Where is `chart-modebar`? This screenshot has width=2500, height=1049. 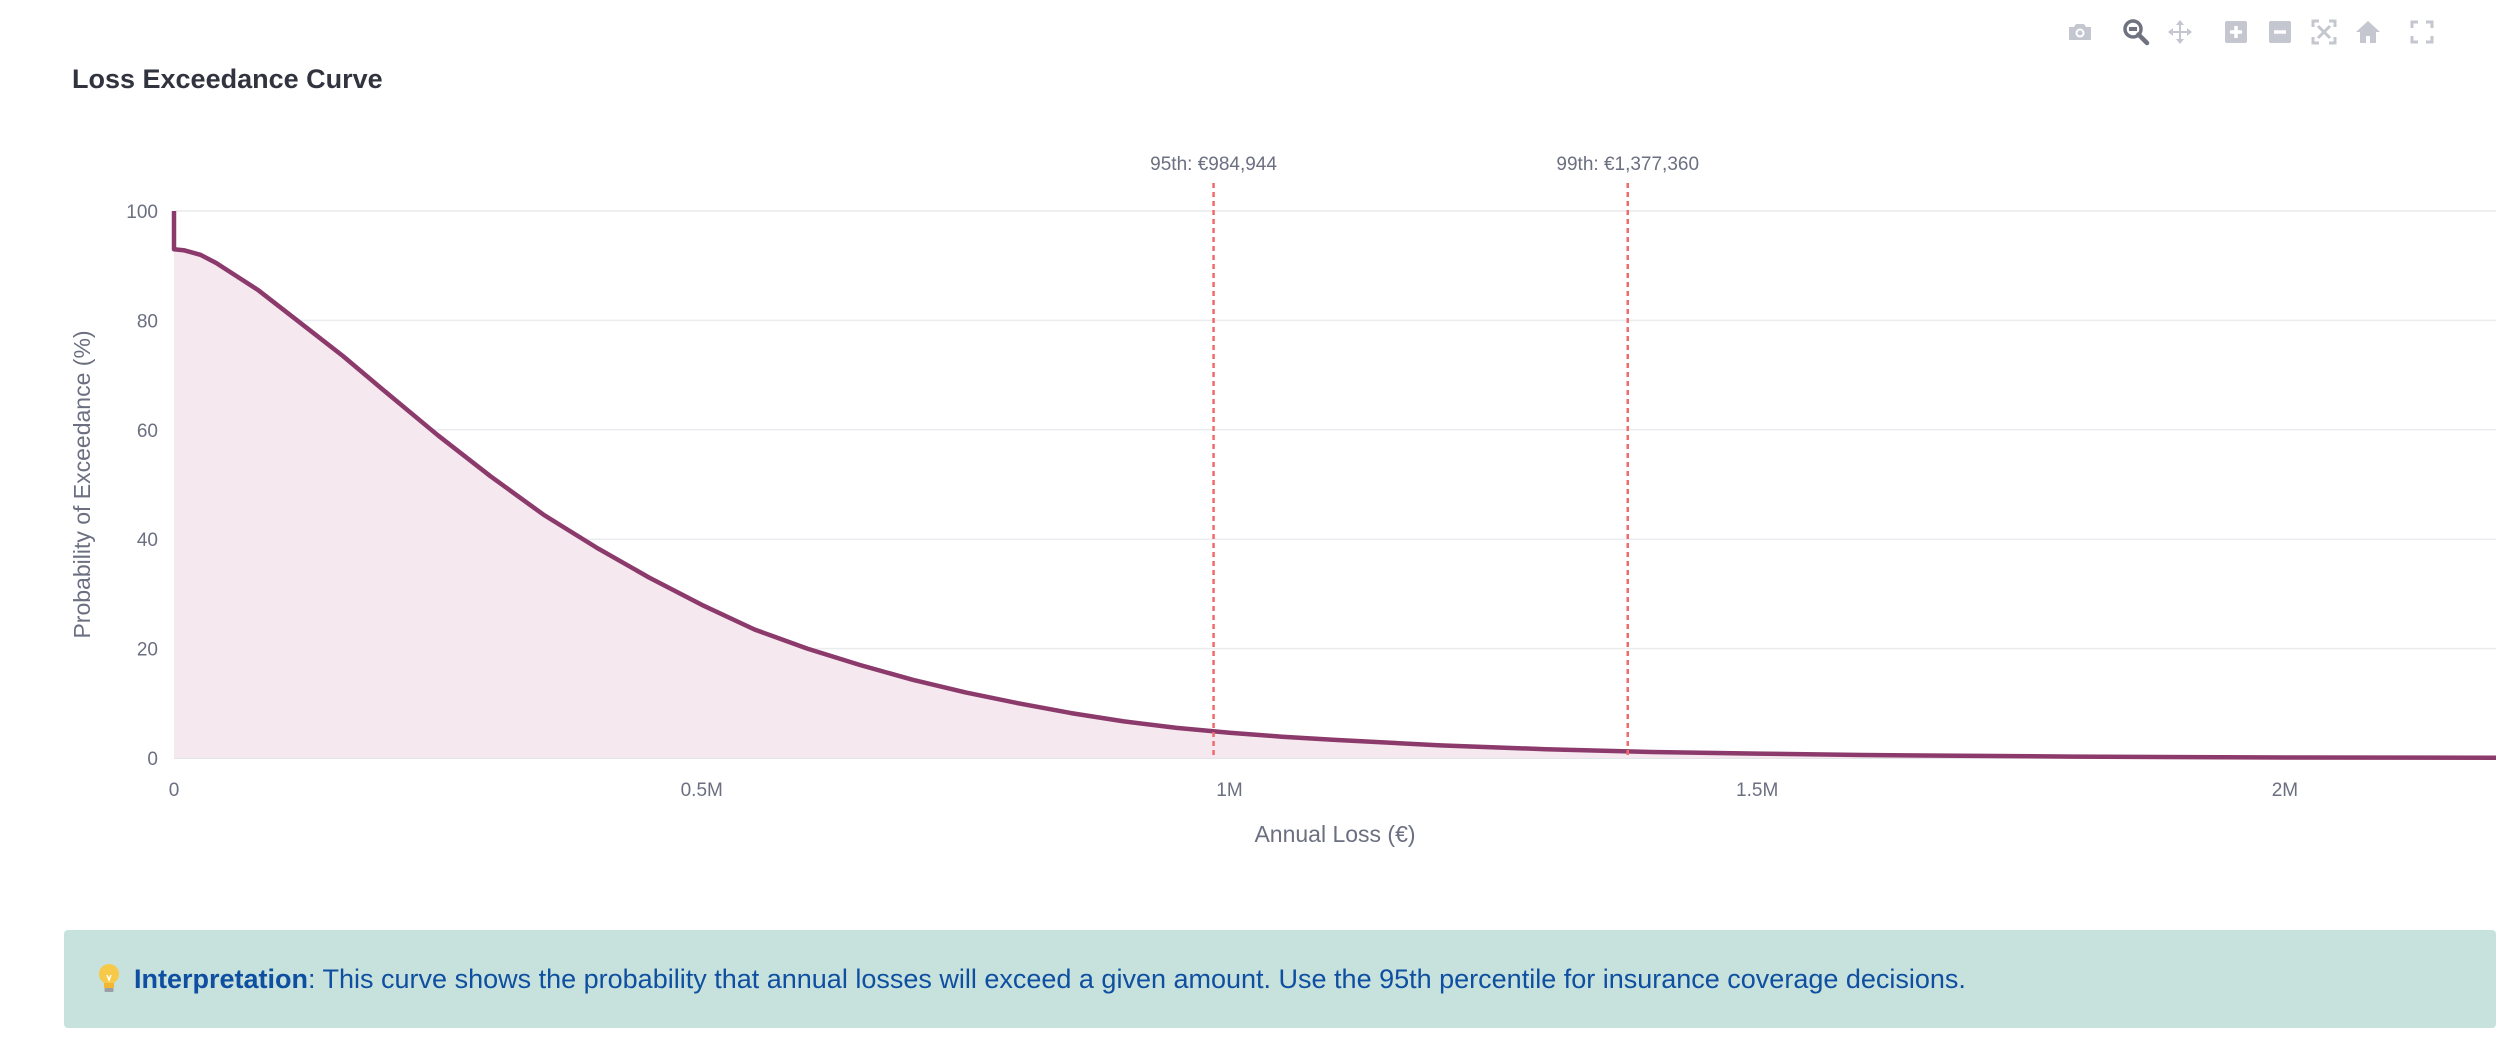
chart-modebar is located at coordinates (2272, 32).